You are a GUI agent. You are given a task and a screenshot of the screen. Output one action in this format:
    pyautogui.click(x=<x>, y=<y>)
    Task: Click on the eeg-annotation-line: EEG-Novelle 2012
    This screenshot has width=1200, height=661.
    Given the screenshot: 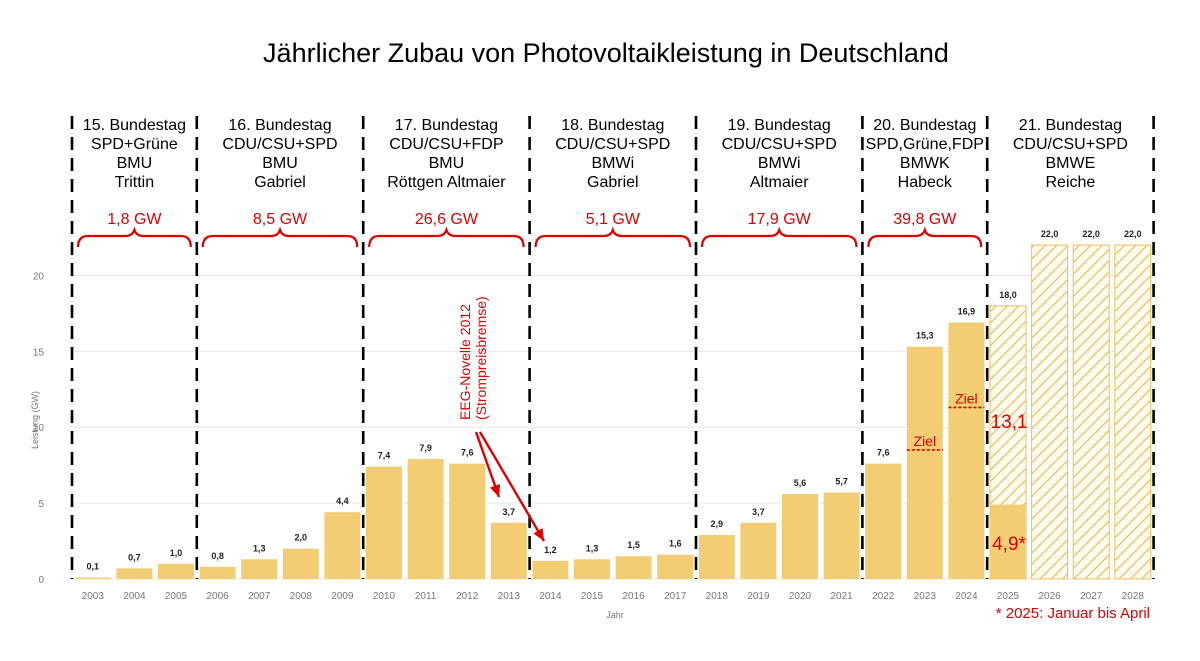 What is the action you would take?
    pyautogui.click(x=465, y=362)
    